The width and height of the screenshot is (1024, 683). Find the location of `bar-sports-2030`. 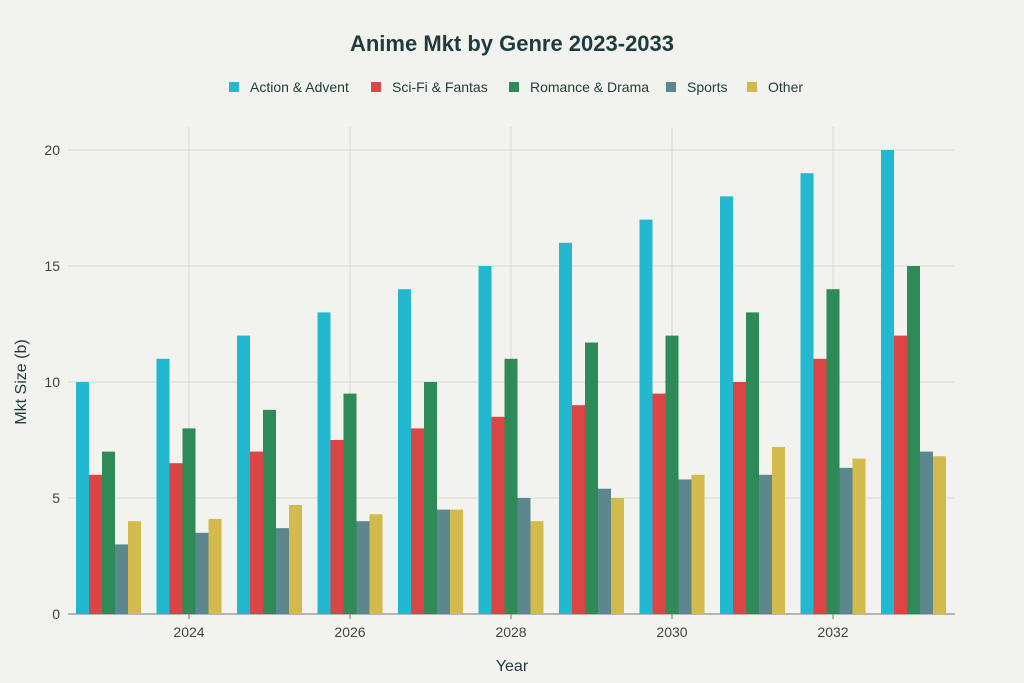

bar-sports-2030 is located at coordinates (685, 546).